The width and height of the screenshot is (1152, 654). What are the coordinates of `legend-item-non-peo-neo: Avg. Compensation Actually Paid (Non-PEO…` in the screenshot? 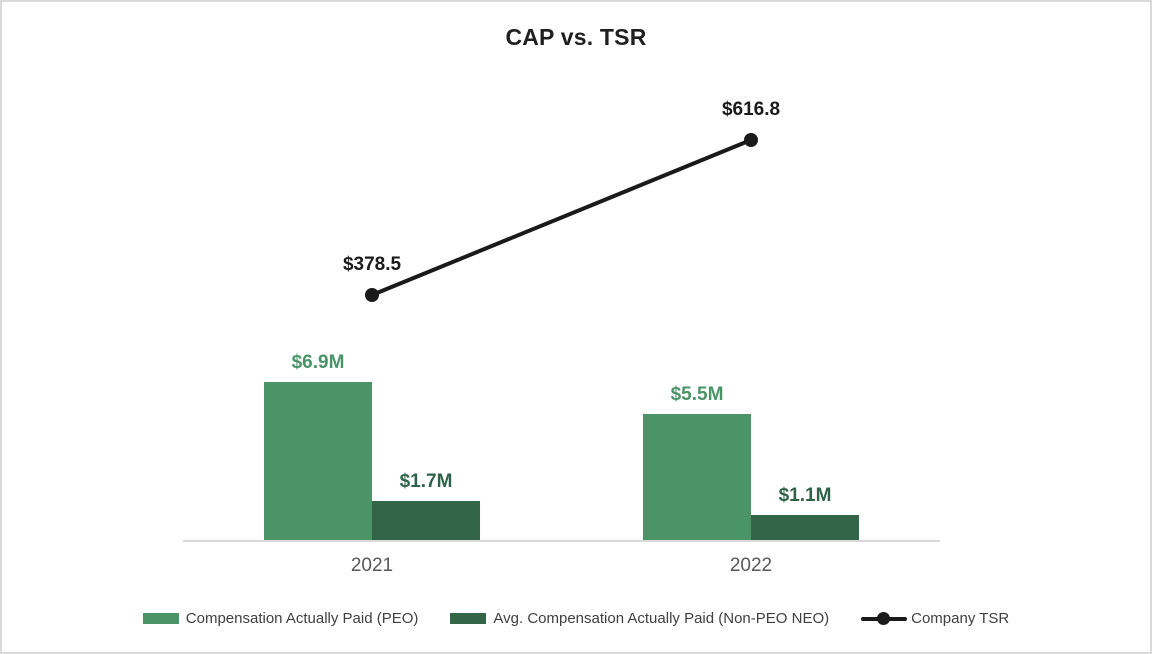 It's located at (639, 618).